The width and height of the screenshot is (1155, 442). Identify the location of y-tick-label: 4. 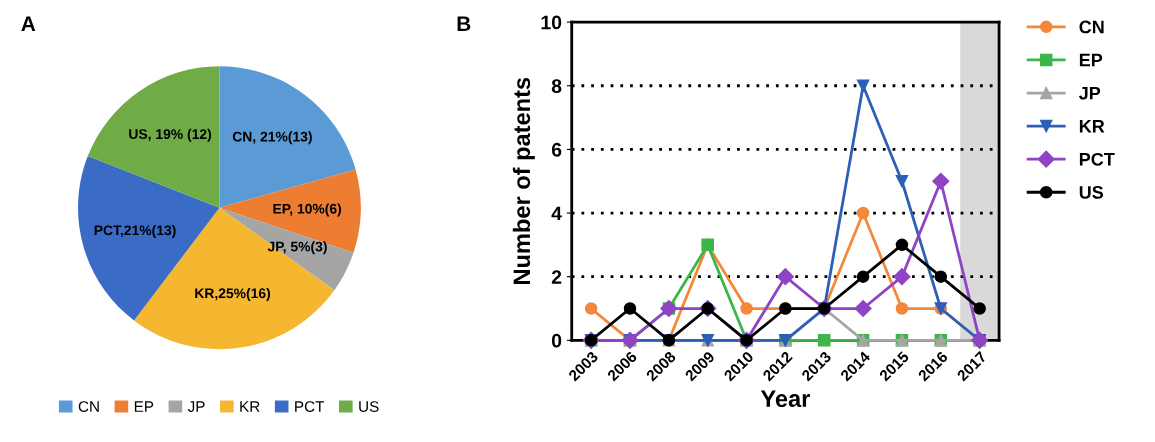
(556, 213).